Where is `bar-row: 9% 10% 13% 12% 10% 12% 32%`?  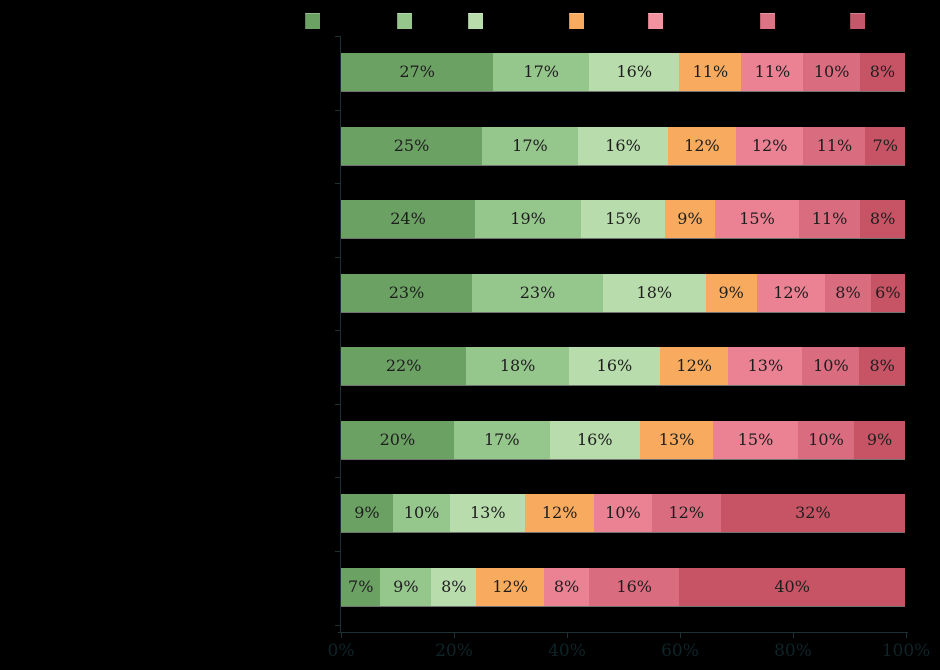 bar-row: 9% 10% 13% 12% 10% 12% 32% is located at coordinates (623, 513).